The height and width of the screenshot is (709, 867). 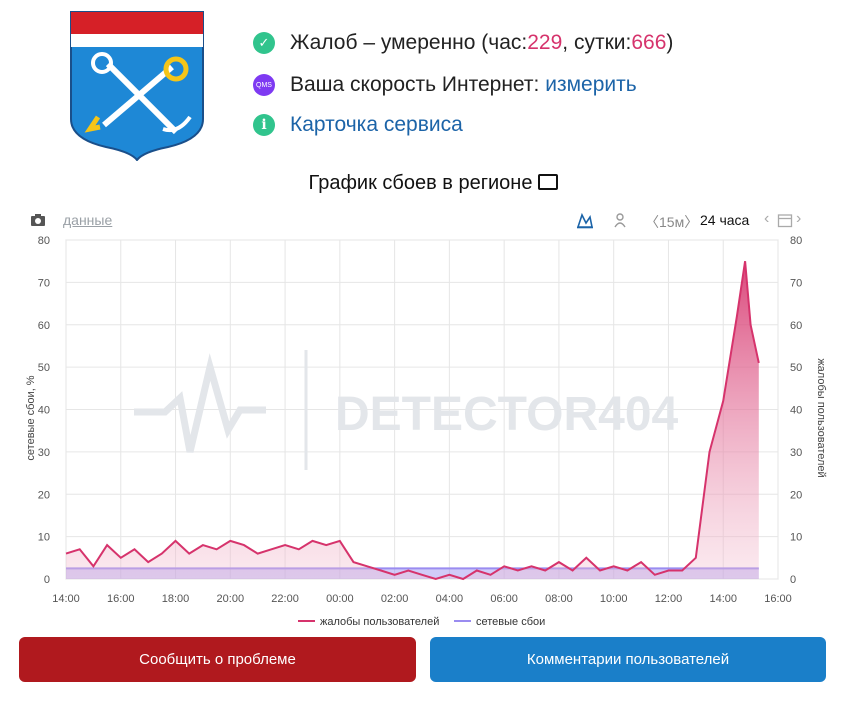 I want to click on speed-label: Ваша скорость Интернет:, so click(x=415, y=84).